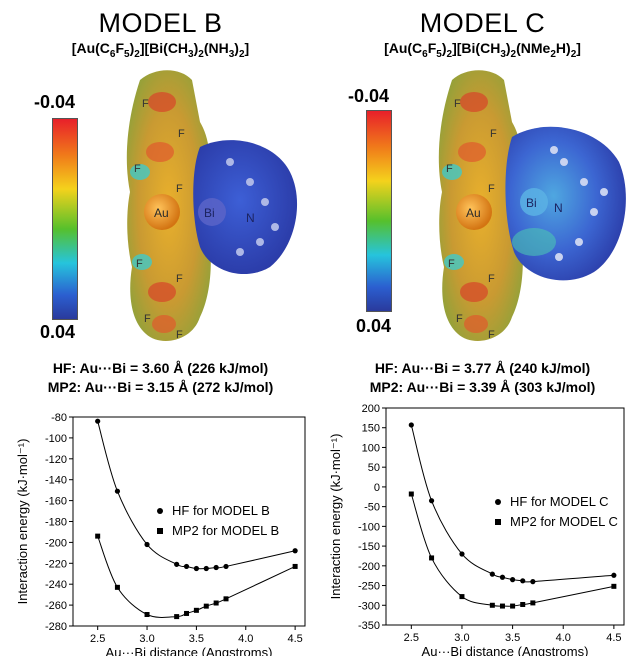 The width and height of the screenshot is (643, 656). I want to click on model-b-scale-bottom-label: 0.04, so click(58, 332).